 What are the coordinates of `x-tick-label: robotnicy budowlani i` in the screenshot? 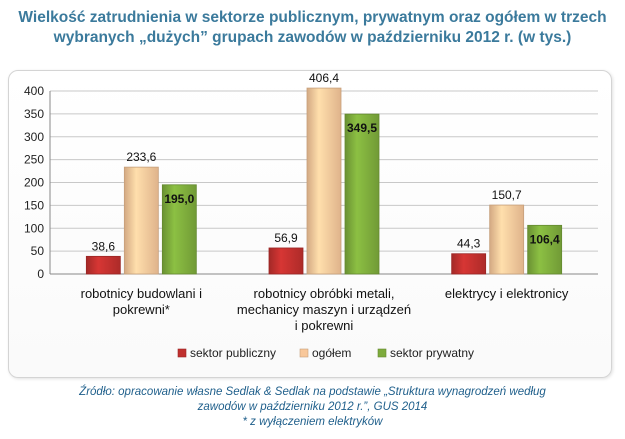 It's located at (142, 293).